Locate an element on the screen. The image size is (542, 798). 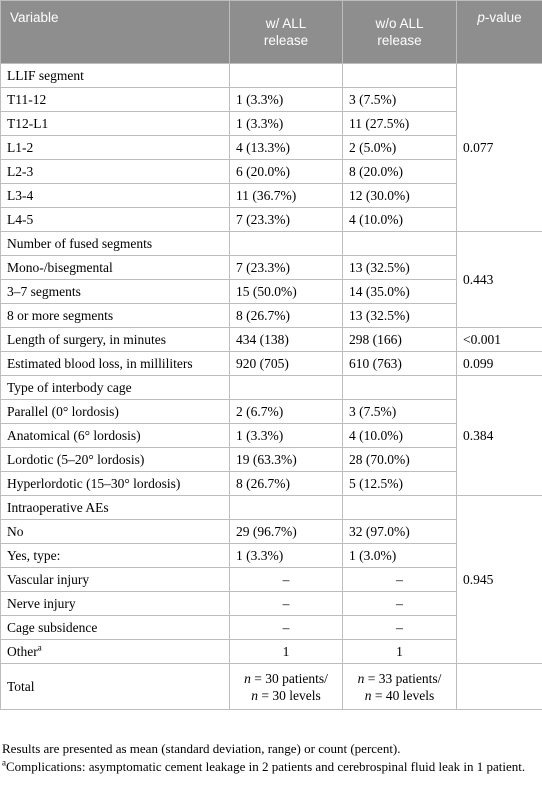
table-row: L4-5 7 (23.3%) 4 (10.0%) is located at coordinates (271, 219).